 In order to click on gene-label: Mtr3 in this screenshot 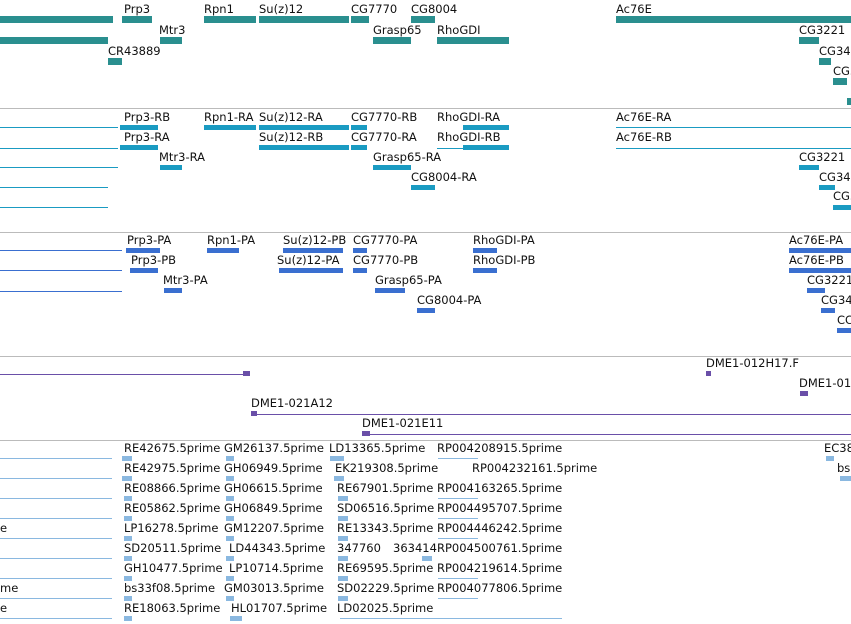, I will do `click(172, 30)`.